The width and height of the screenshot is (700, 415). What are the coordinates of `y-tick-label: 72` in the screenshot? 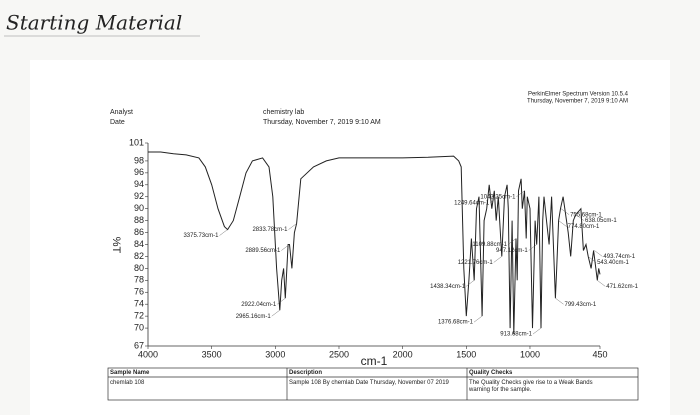 It's located at (139, 316).